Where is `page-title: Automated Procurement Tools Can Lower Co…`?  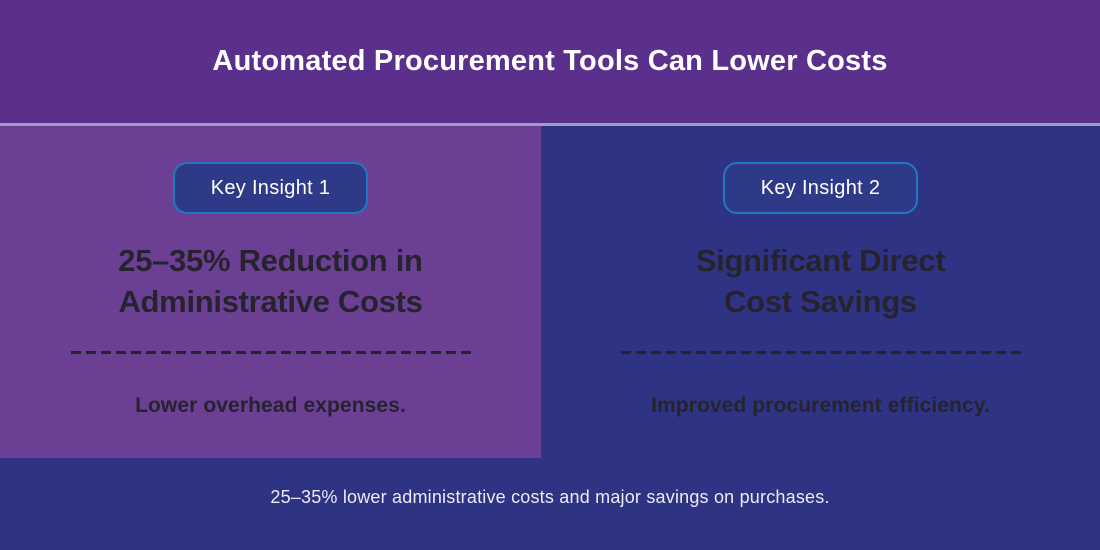 page-title: Automated Procurement Tools Can Lower Co… is located at coordinates (550, 61).